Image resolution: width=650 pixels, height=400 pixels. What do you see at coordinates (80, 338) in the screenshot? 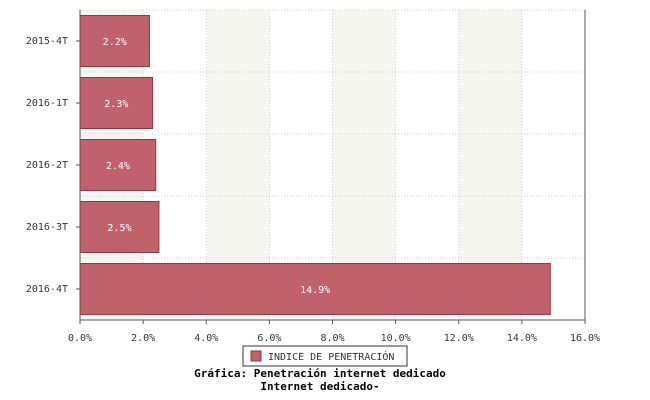
I see `x-tick-label: 0.0%` at bounding box center [80, 338].